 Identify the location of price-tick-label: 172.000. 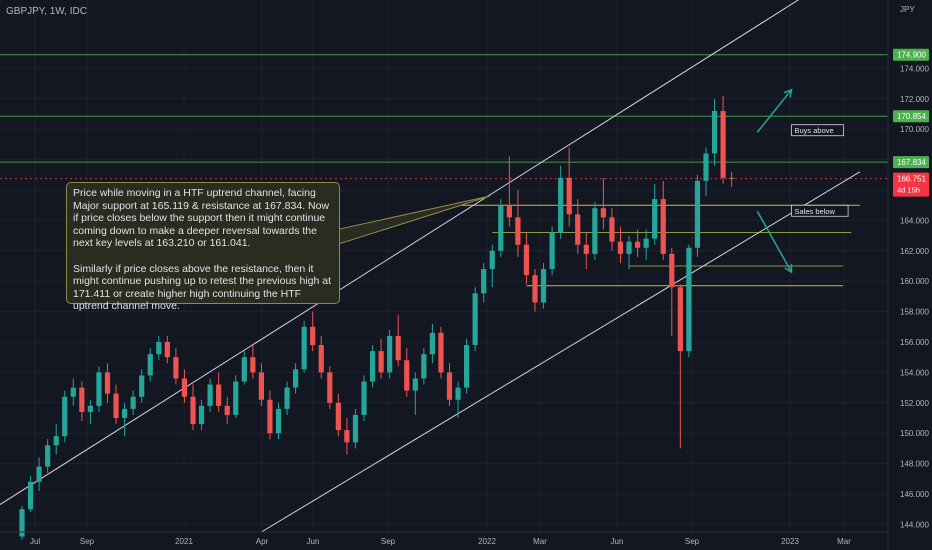
(914, 99).